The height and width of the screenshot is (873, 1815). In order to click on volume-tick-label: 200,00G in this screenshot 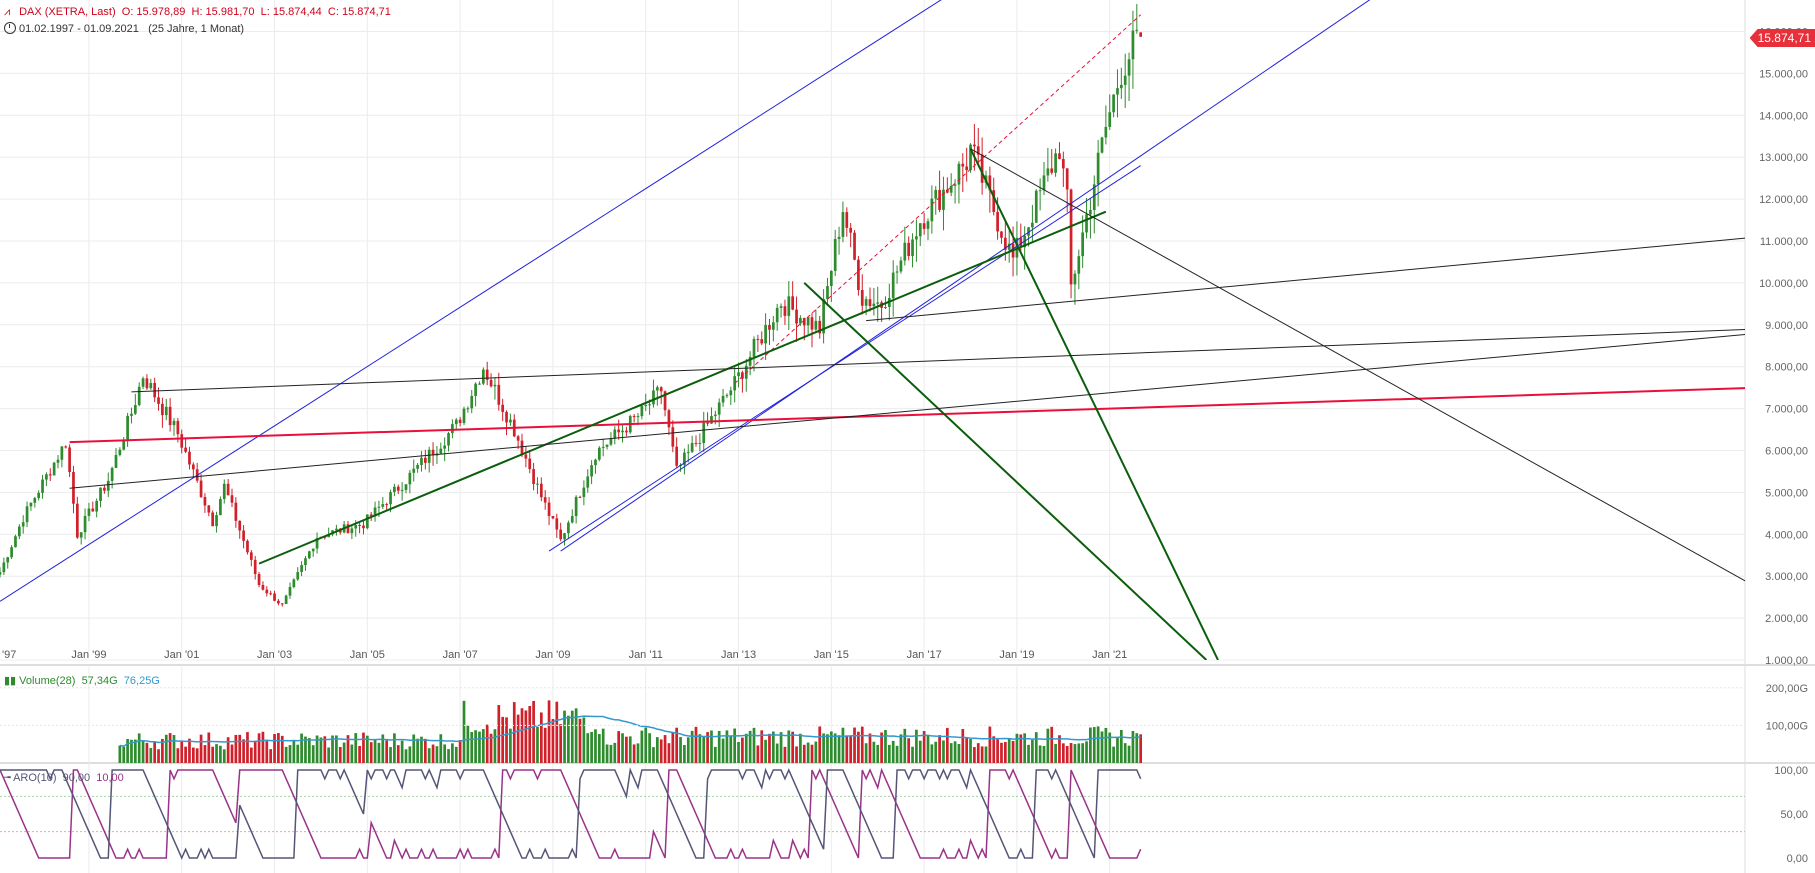, I will do `click(1787, 689)`.